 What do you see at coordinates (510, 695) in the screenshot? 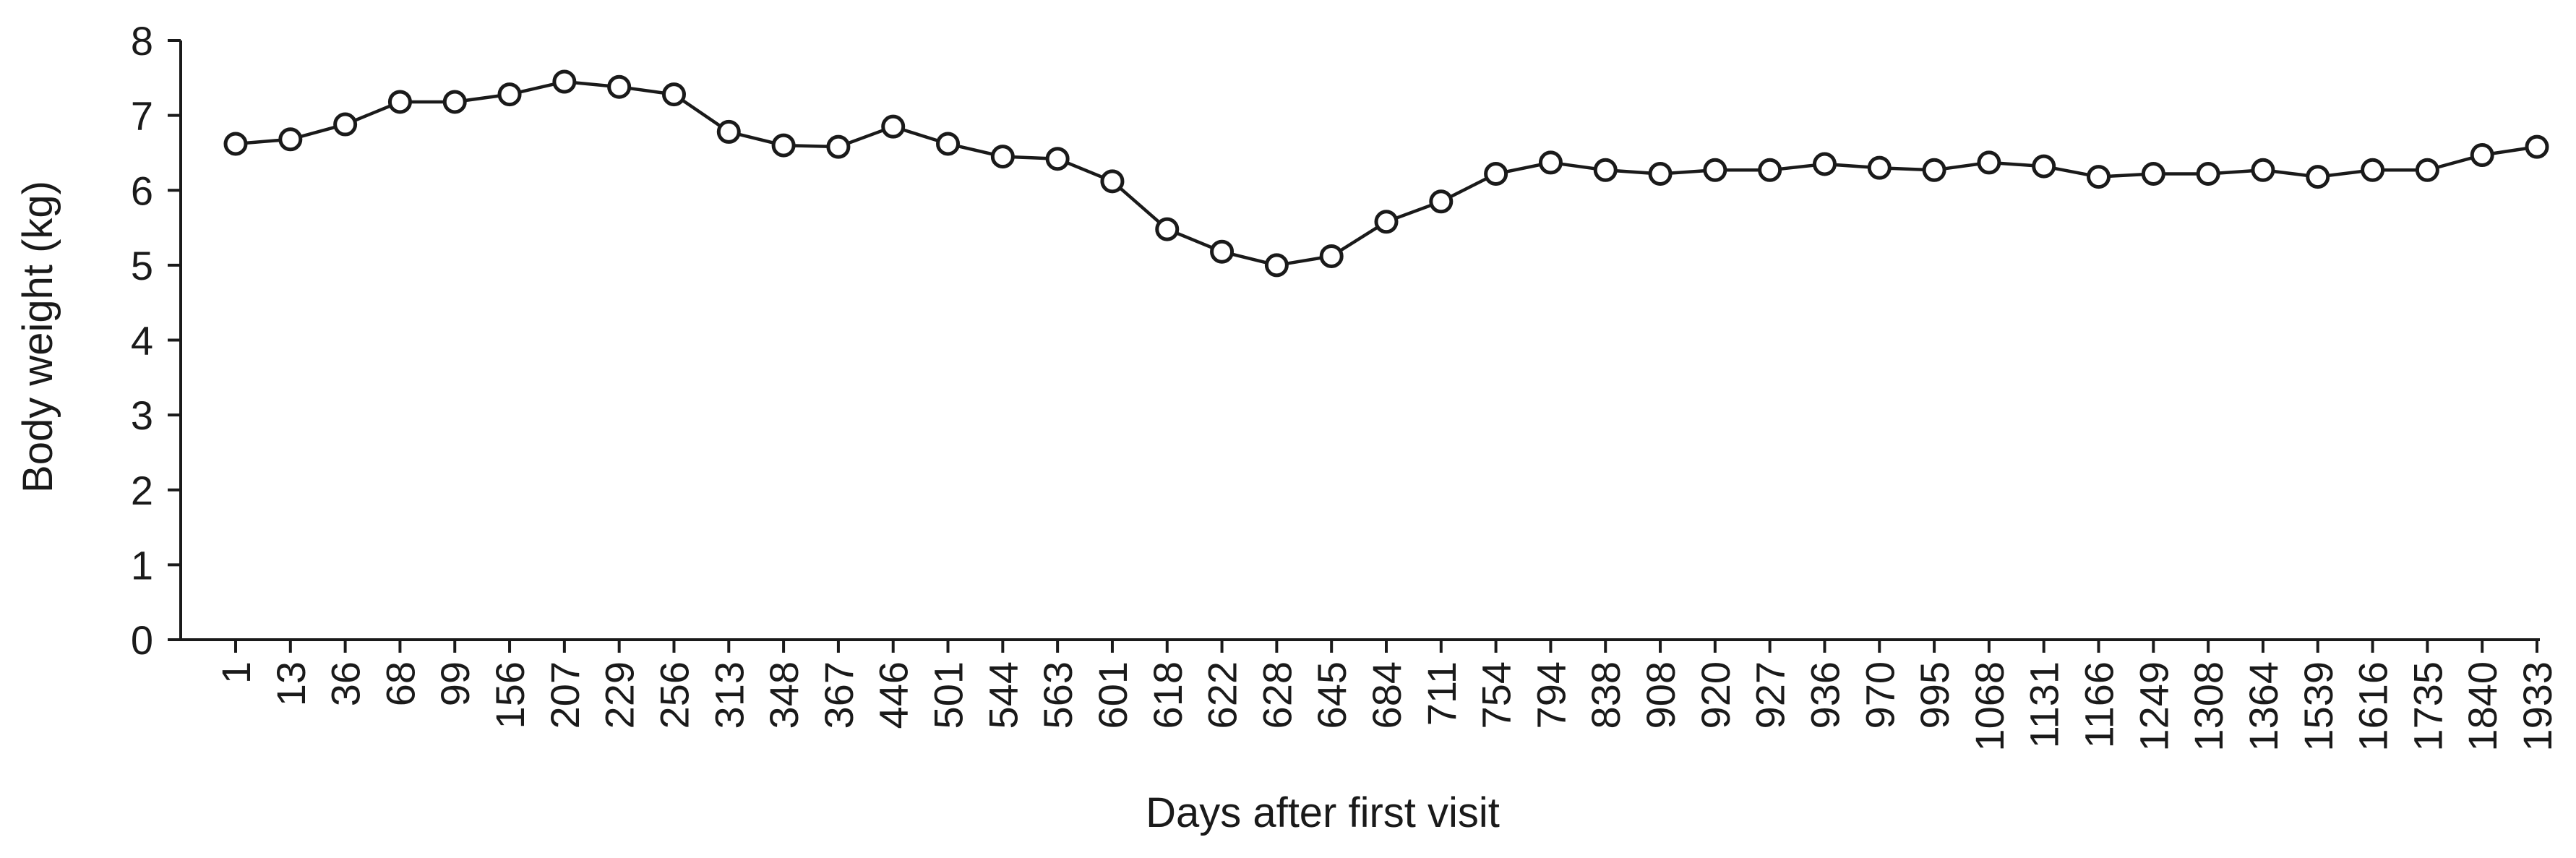
I see `x-tick-label: 156` at bounding box center [510, 695].